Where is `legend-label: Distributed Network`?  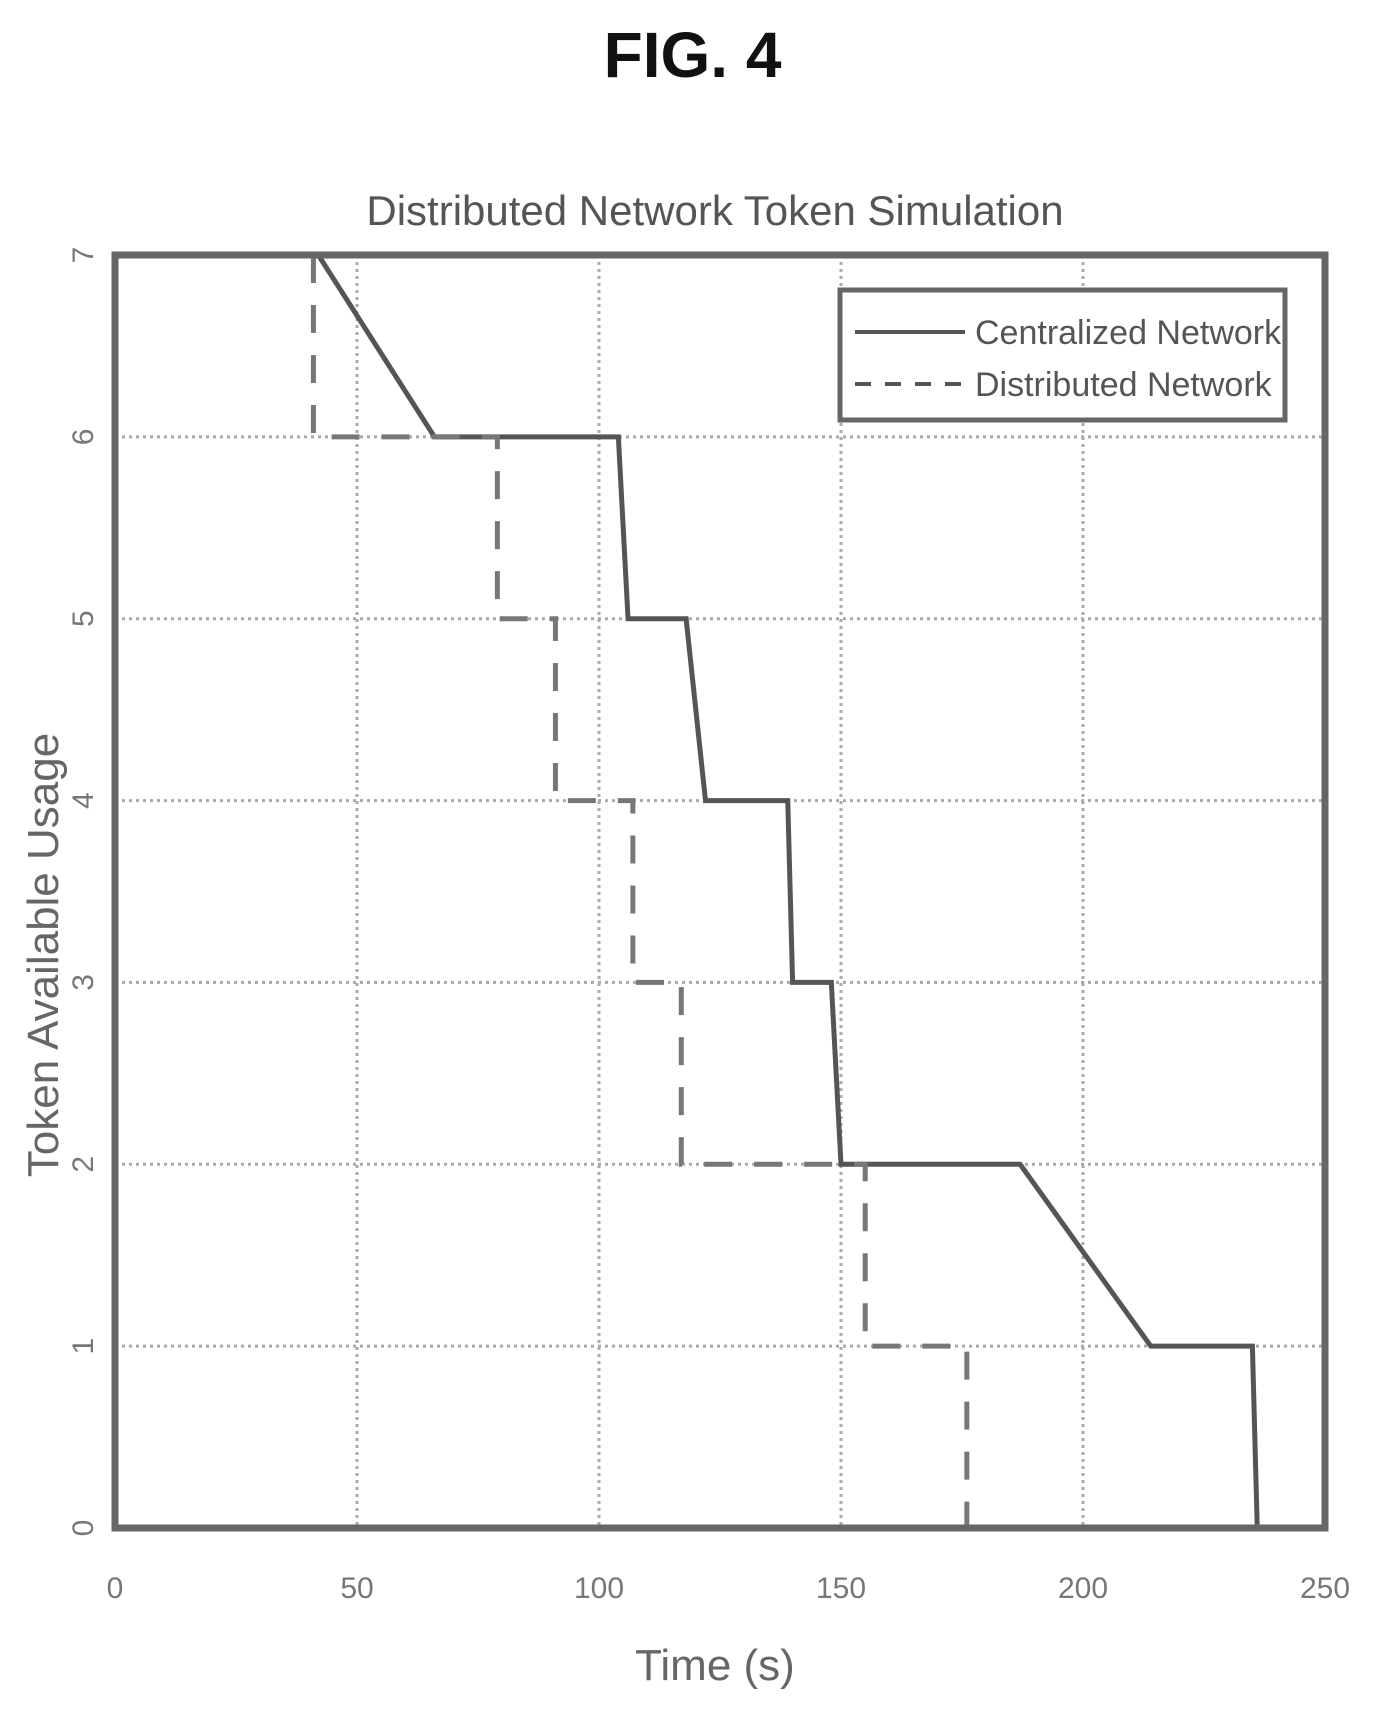 legend-label: Distributed Network is located at coordinates (1124, 385).